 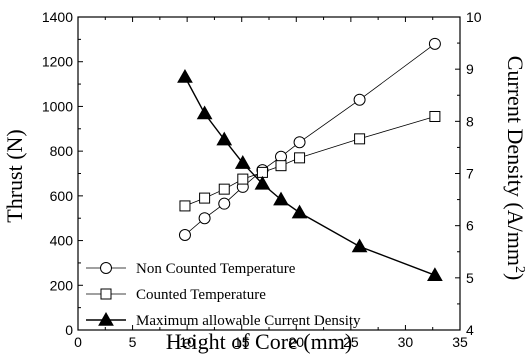 I want to click on legend-item: Non Counted Temperature, so click(x=191, y=269).